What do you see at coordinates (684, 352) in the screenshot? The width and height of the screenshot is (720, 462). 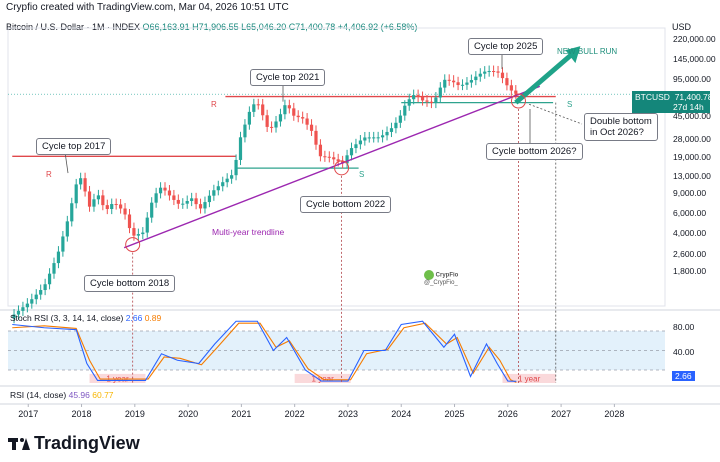 I see `stoch-level-40: 40.00` at bounding box center [684, 352].